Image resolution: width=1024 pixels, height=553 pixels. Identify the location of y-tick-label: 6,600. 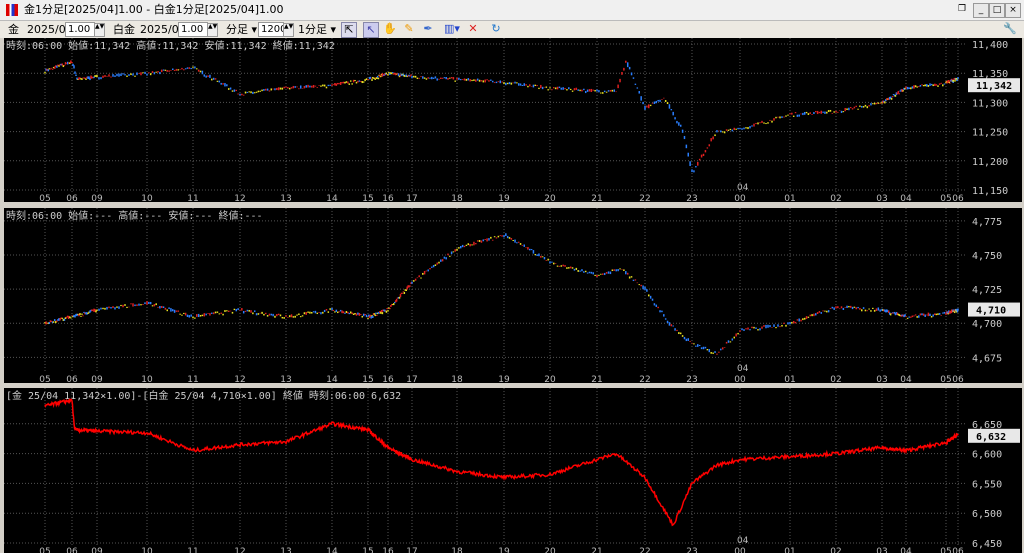
(987, 455).